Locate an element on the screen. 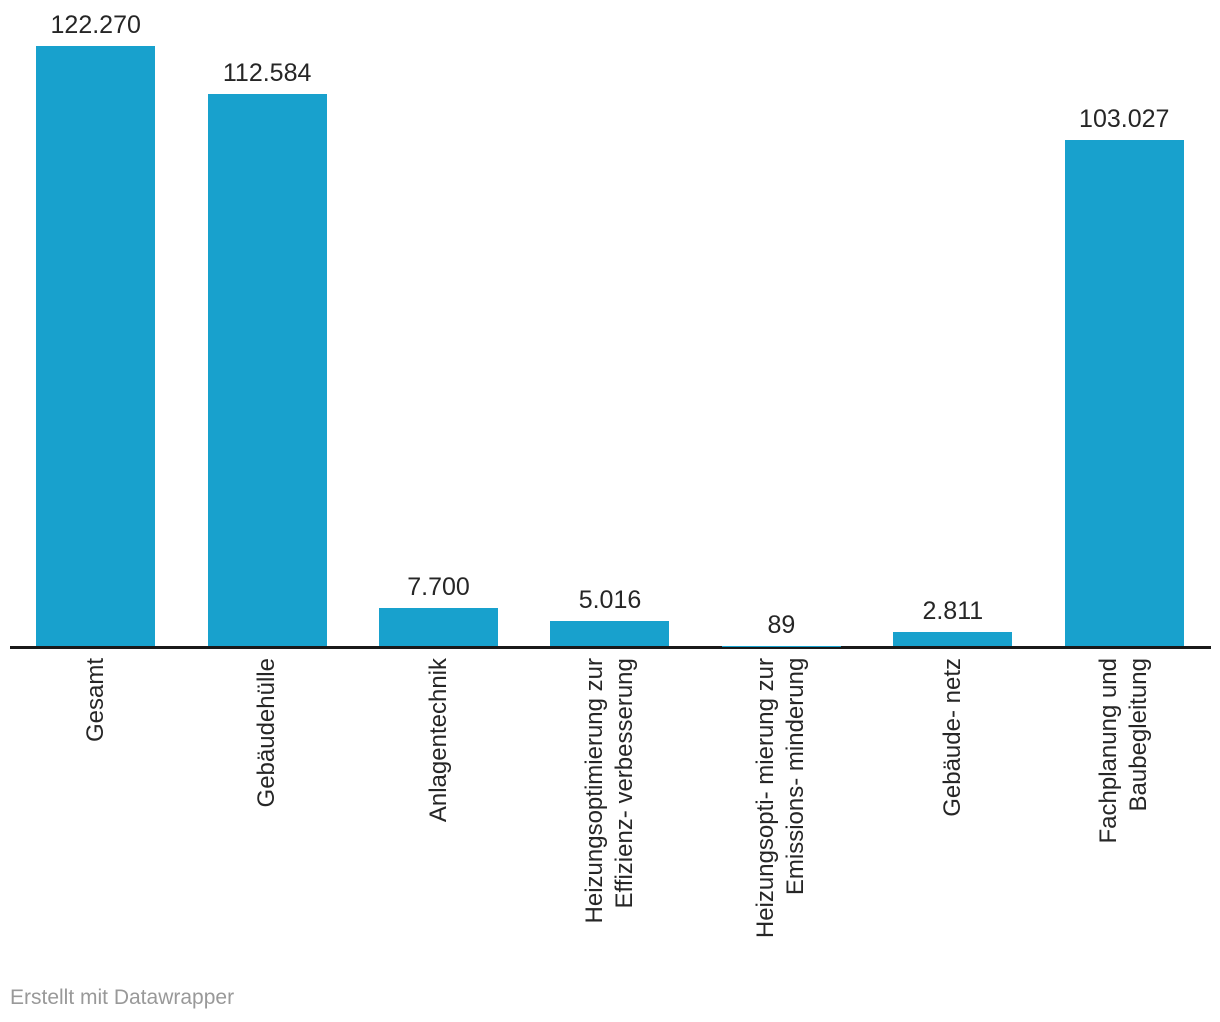 This screenshot has height=1022, width=1220. x-axis-line is located at coordinates (610, 647).